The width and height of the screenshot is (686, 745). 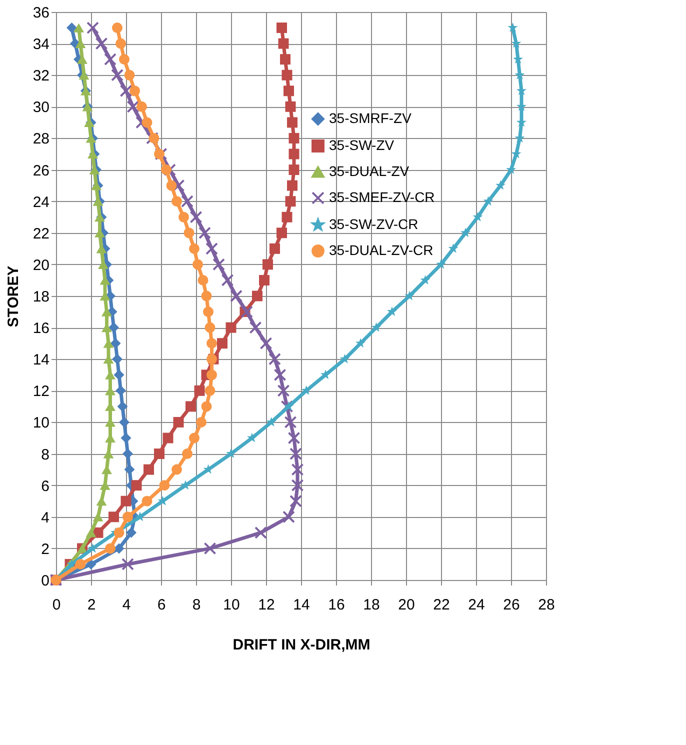 I want to click on x-tick-label: 2, so click(x=91, y=605).